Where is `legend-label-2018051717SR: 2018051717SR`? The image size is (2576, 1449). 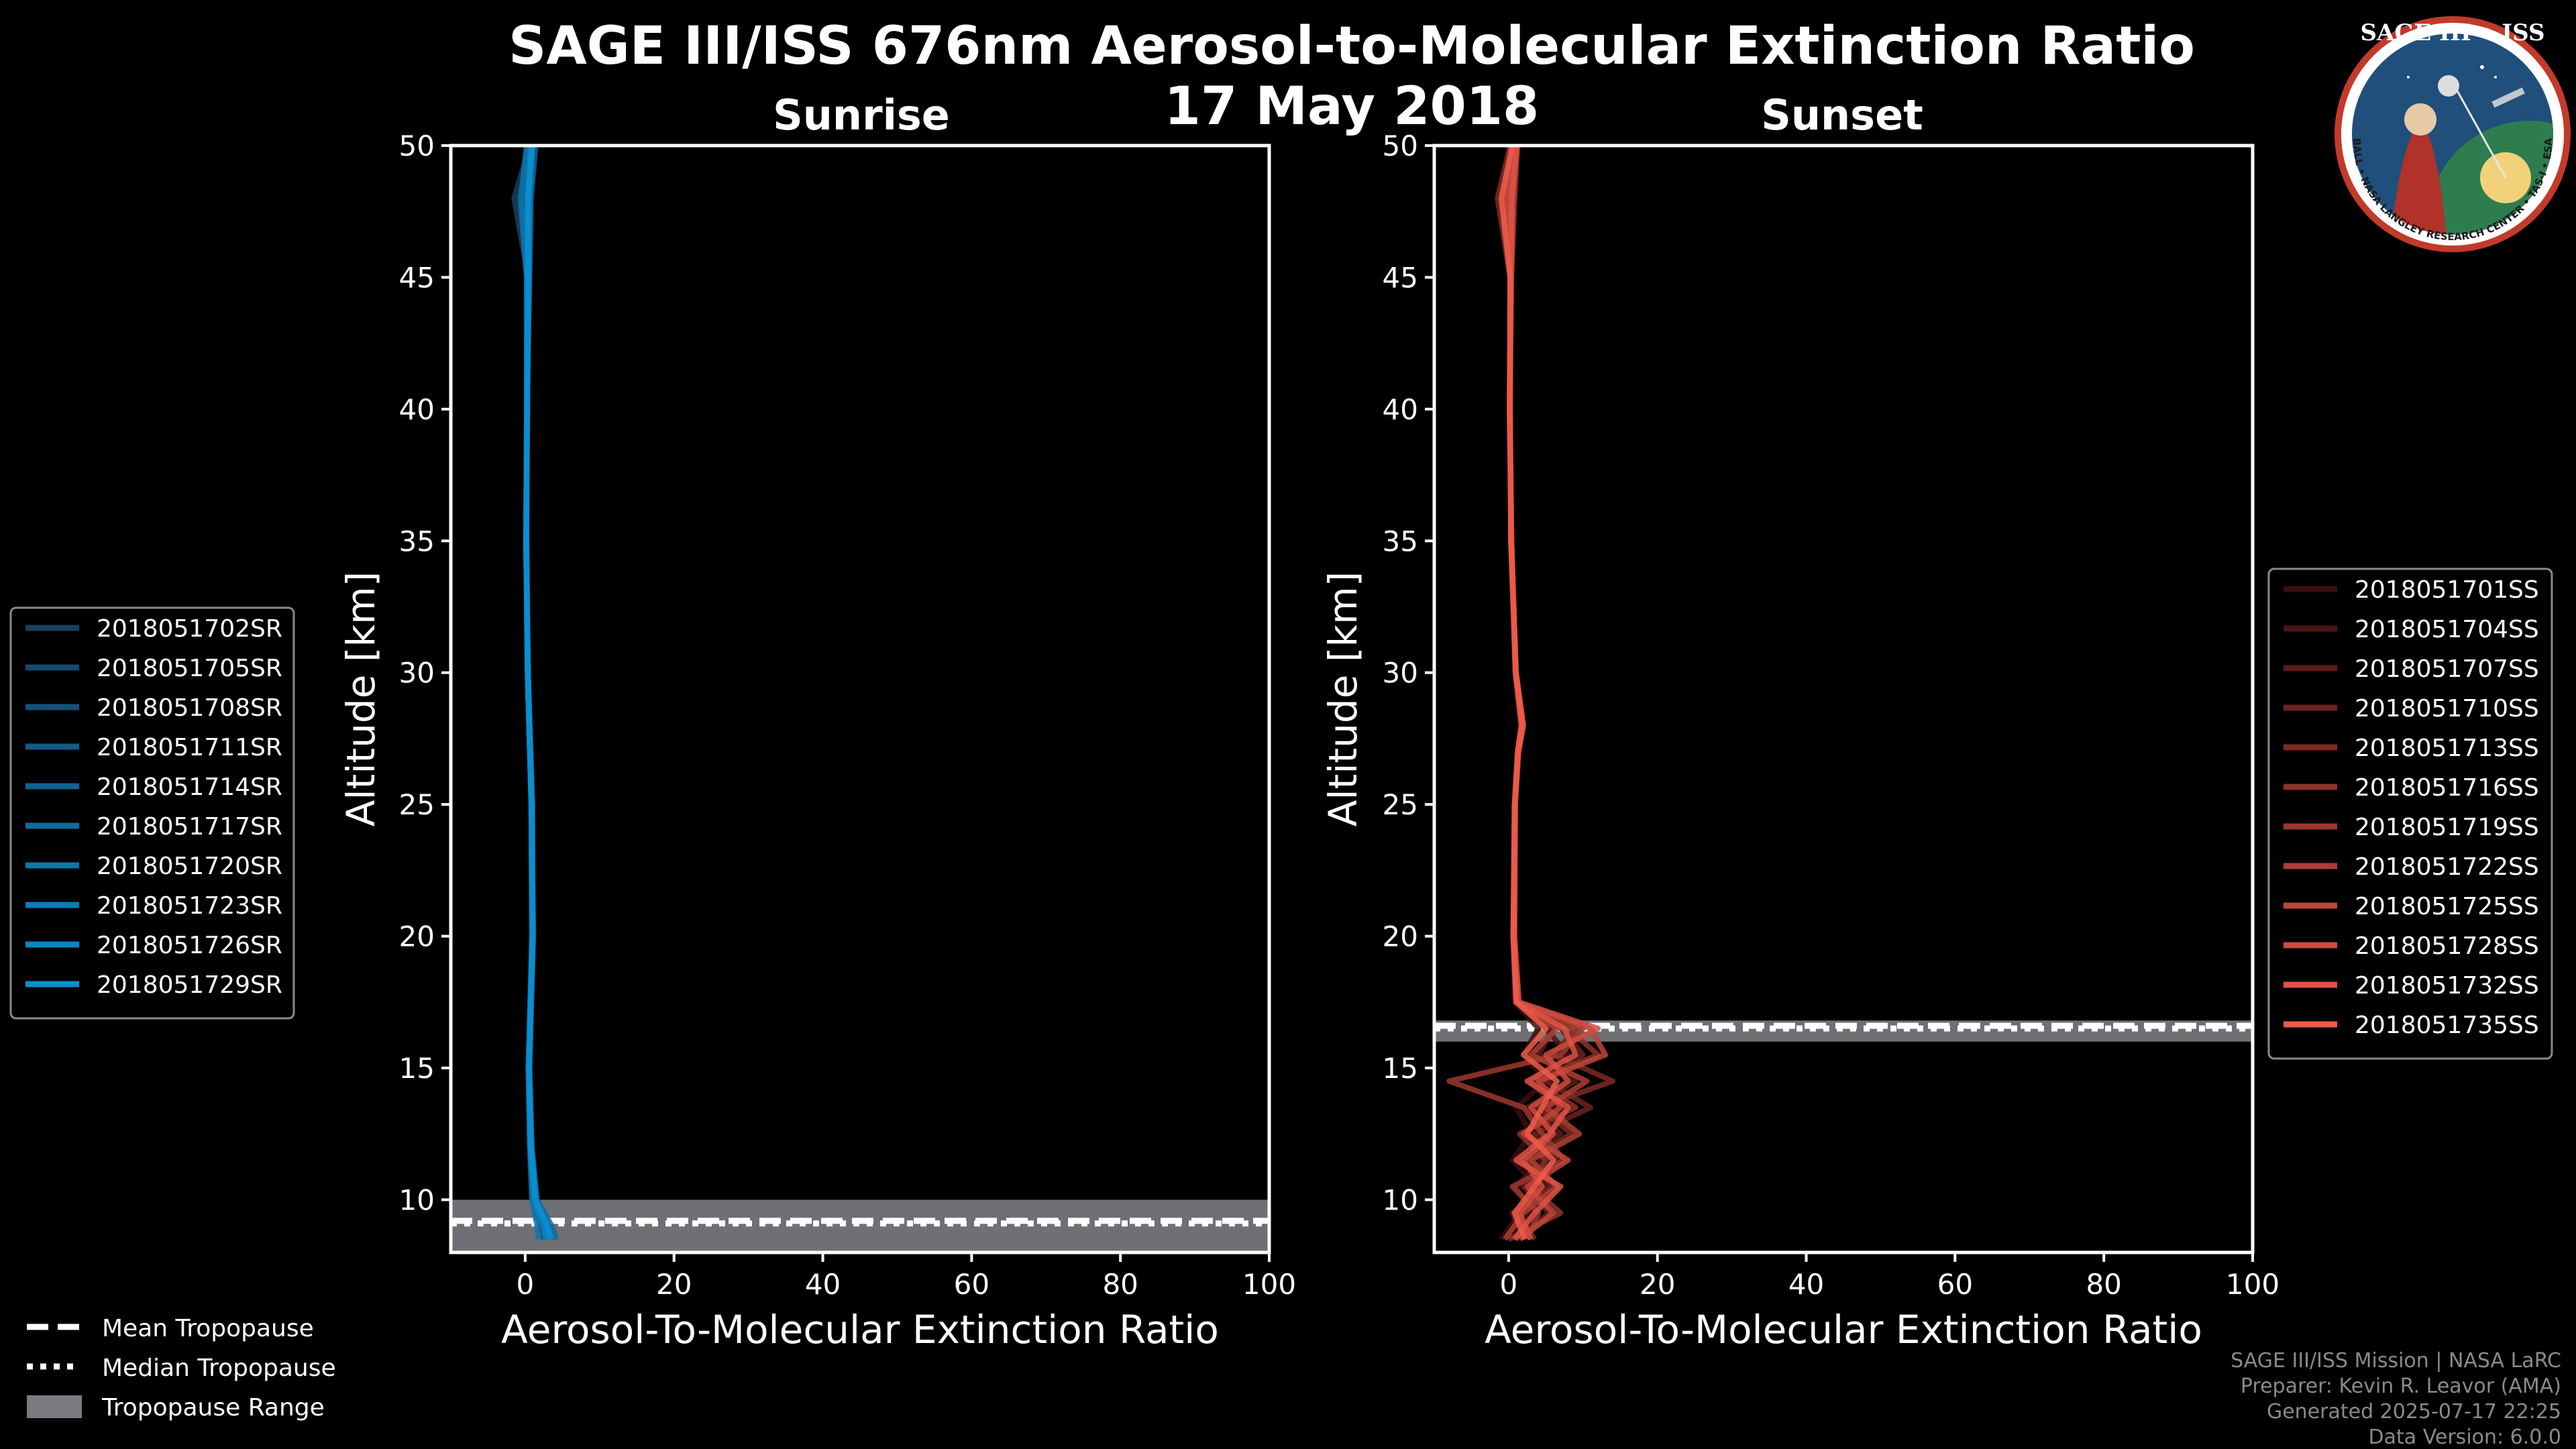 legend-label-2018051717SR: 2018051717SR is located at coordinates (189, 827).